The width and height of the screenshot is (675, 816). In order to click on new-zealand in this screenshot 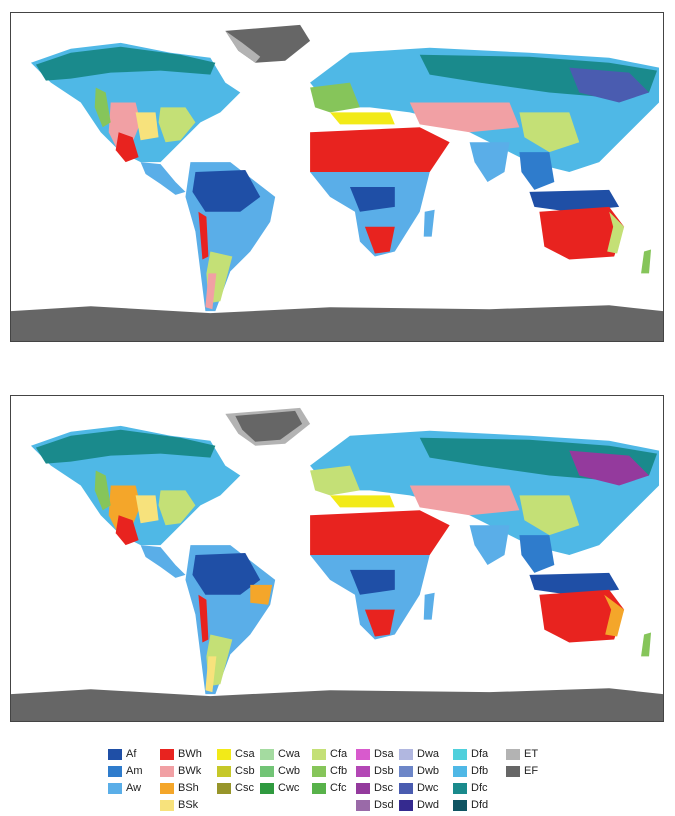, I will do `click(646, 644)`.